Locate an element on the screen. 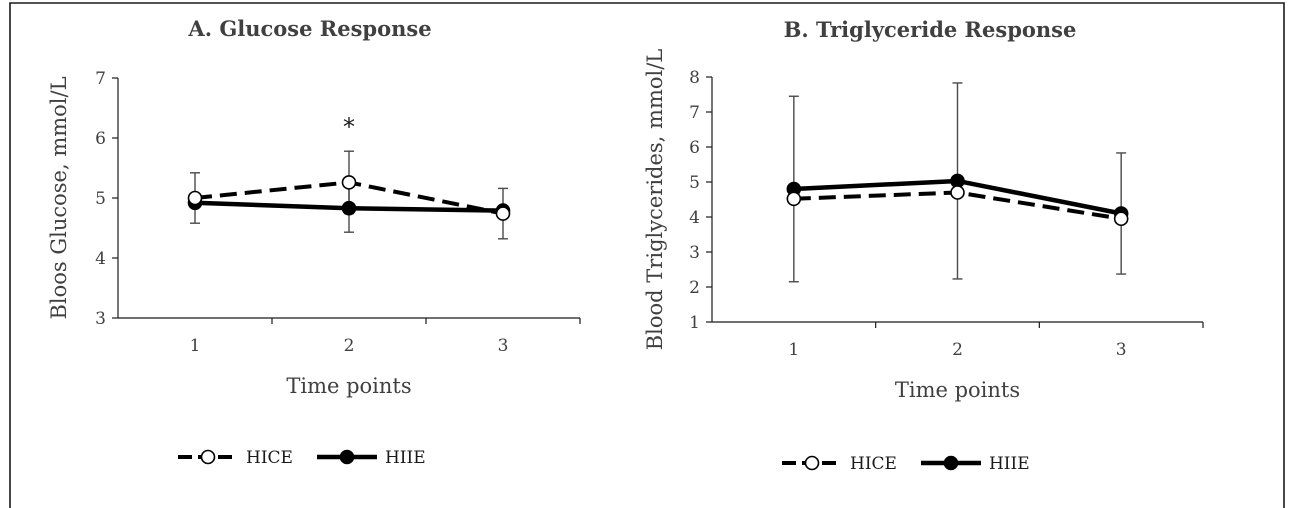  y-tick-label: 2 is located at coordinates (694, 288).